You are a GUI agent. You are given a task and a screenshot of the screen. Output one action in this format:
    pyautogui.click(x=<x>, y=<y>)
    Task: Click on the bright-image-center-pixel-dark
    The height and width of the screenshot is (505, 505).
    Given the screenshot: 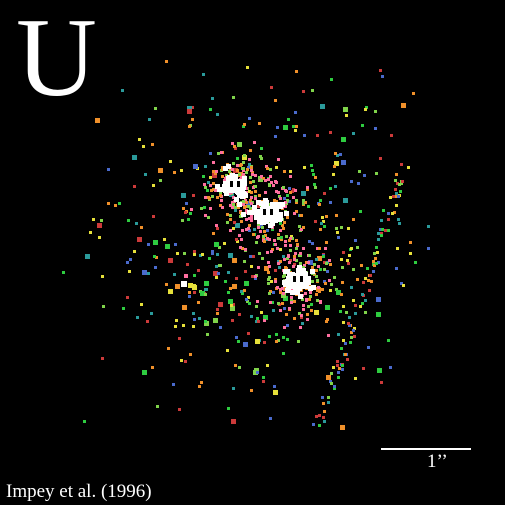 What is the action you would take?
    pyautogui.click(x=271, y=212)
    